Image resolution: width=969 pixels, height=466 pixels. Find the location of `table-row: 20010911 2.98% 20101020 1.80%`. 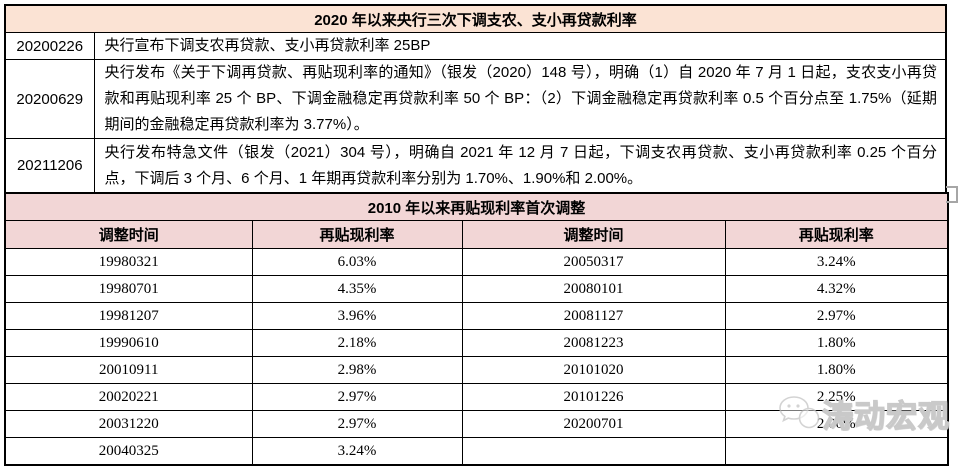

table-row: 20010911 2.98% 20101020 1.80% is located at coordinates (476, 370).